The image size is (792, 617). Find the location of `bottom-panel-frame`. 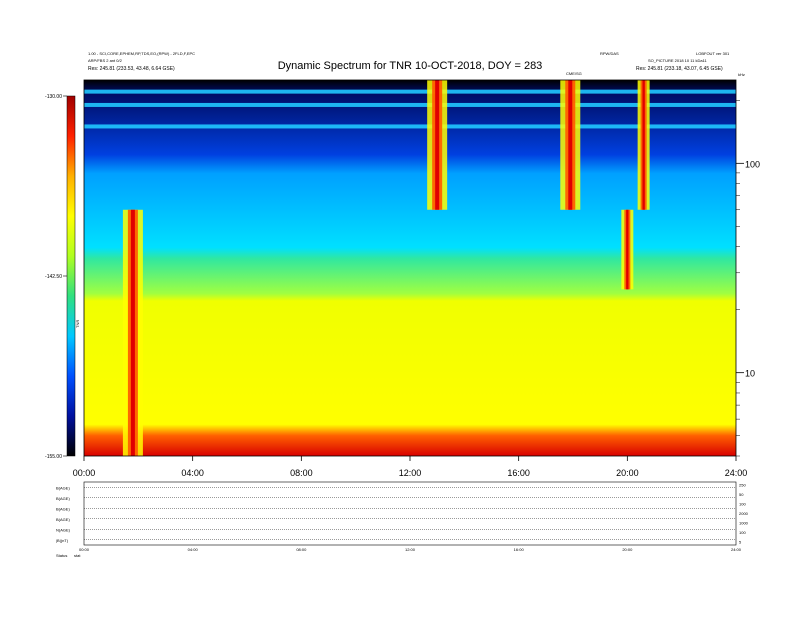

bottom-panel-frame is located at coordinates (410, 513).